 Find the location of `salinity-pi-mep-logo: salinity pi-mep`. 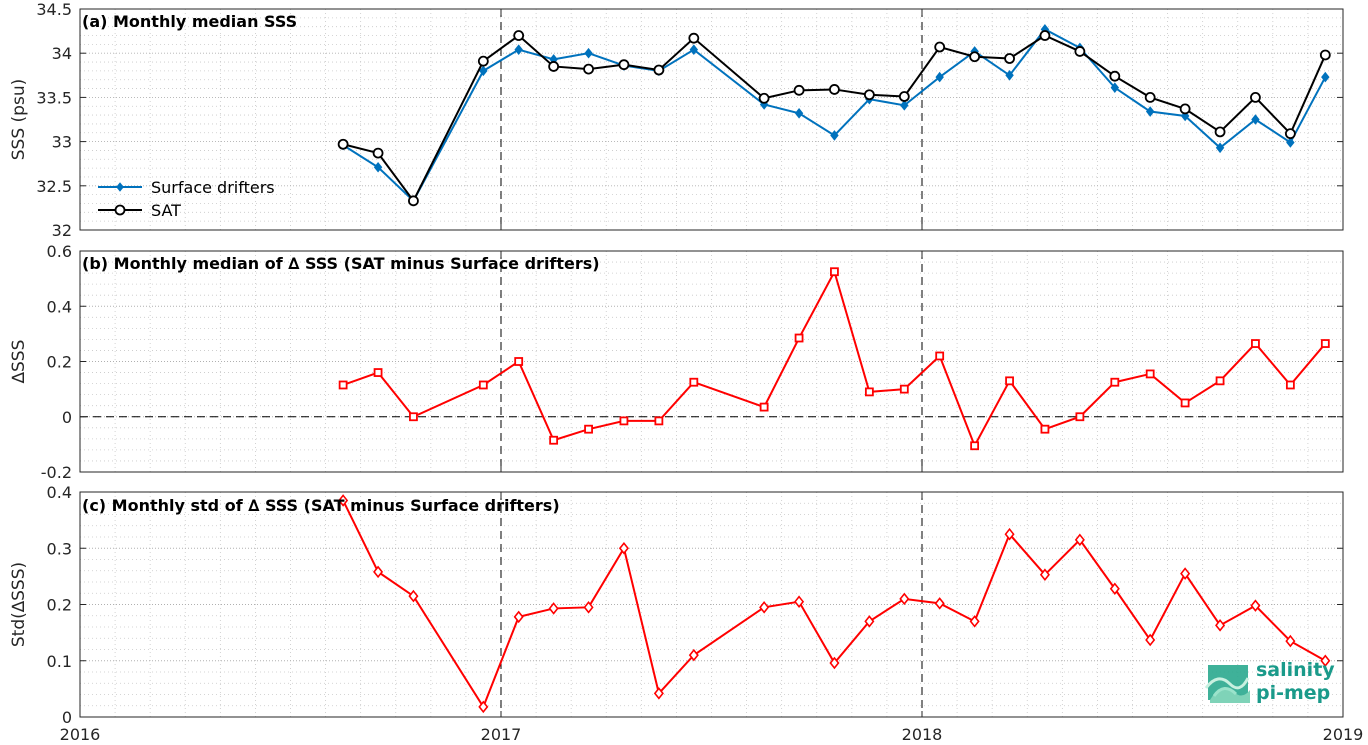

salinity-pi-mep-logo: salinity pi-mep is located at coordinates (1269, 681).